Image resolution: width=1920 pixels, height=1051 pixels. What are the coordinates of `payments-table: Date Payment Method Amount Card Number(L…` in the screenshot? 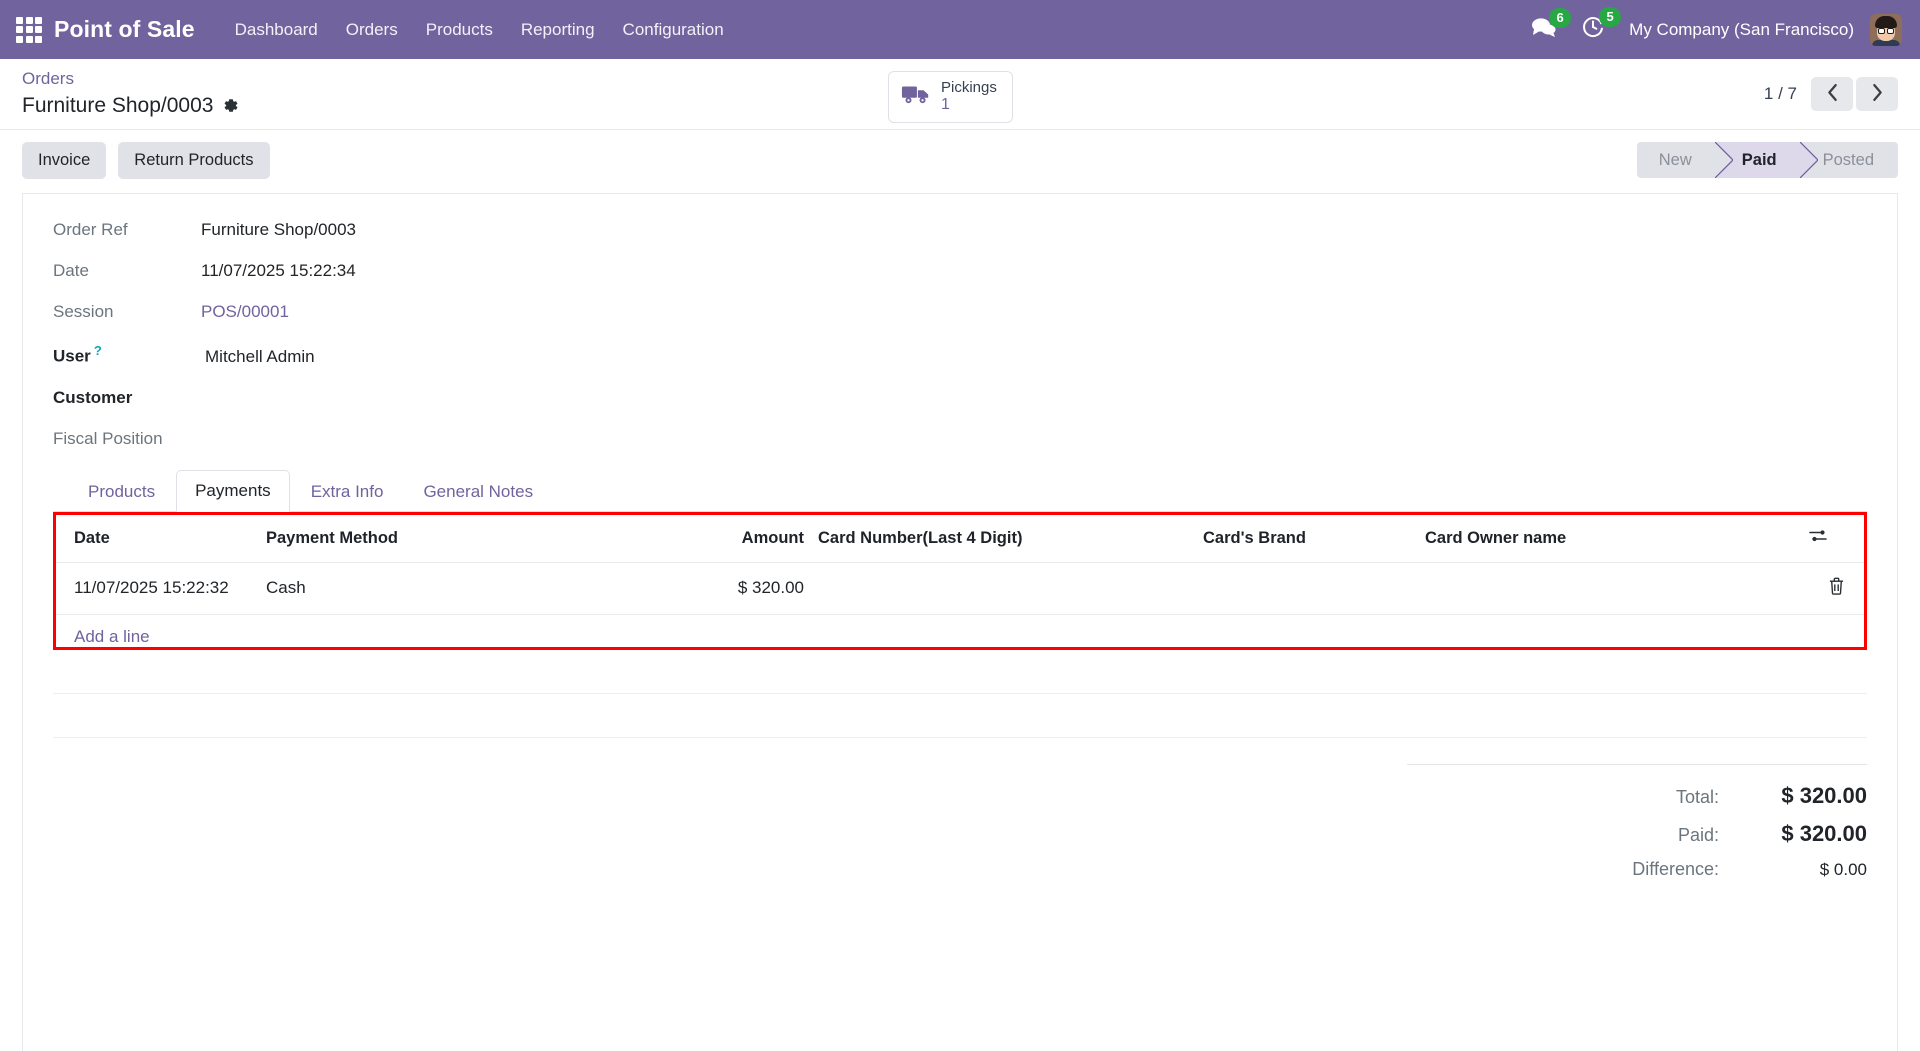 It's located at (960, 564).